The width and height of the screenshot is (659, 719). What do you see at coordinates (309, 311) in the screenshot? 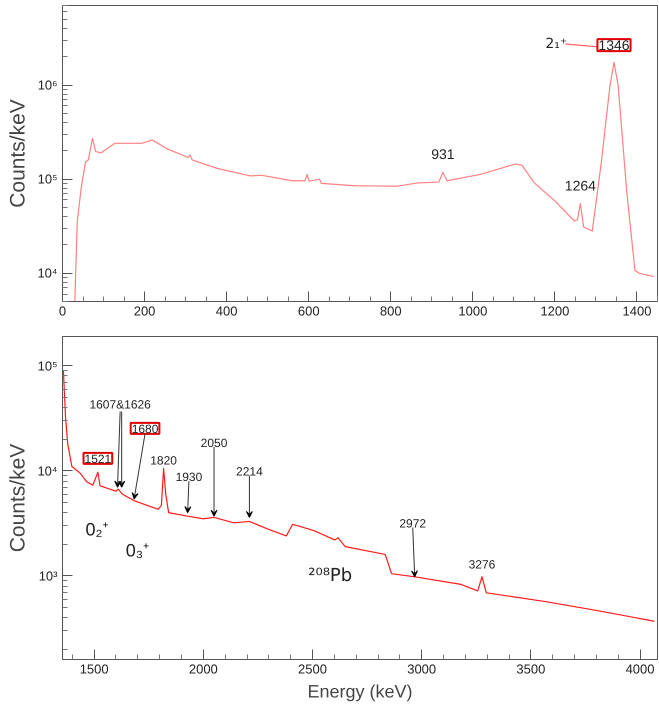
I see `x-tick-label: 600` at bounding box center [309, 311].